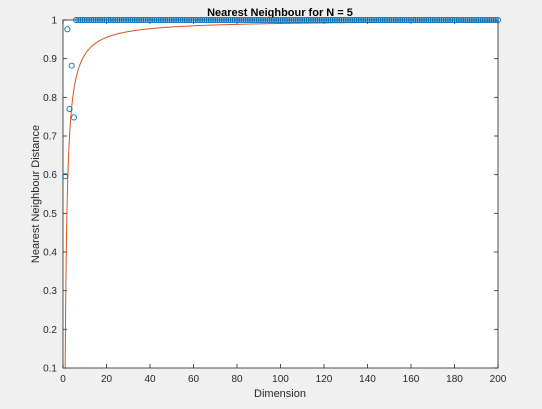 The height and width of the screenshot is (409, 542). Describe the element at coordinates (50, 214) in the screenshot. I see `y-tick-label: 0.5` at that location.